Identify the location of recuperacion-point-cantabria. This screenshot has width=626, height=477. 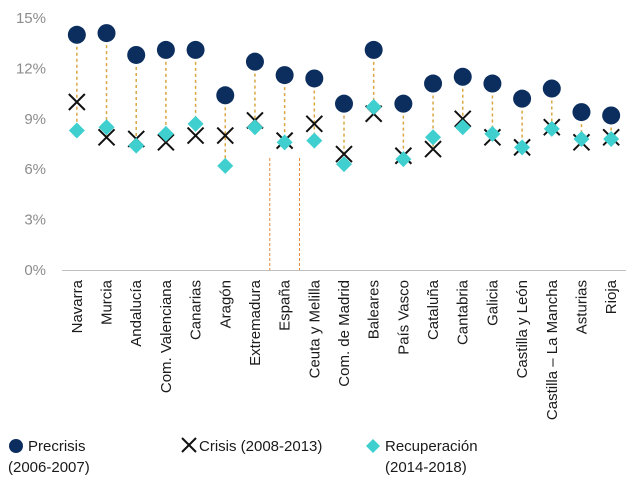
(462, 127).